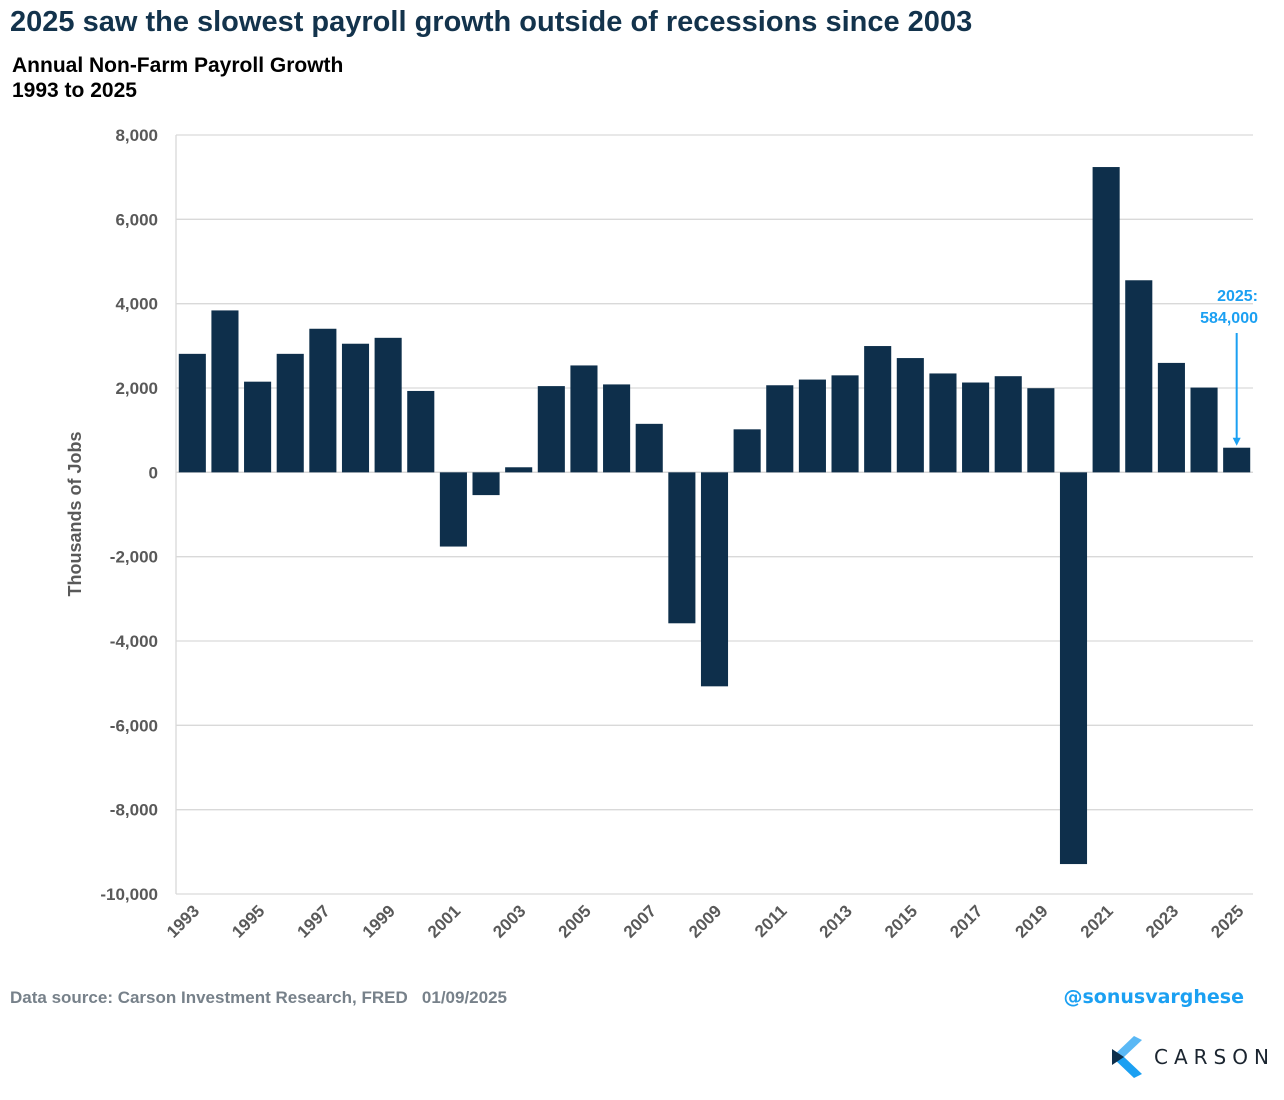 Image resolution: width=1284 pixels, height=1100 pixels. Describe the element at coordinates (519, 470) in the screenshot. I see `bar-2003` at that location.